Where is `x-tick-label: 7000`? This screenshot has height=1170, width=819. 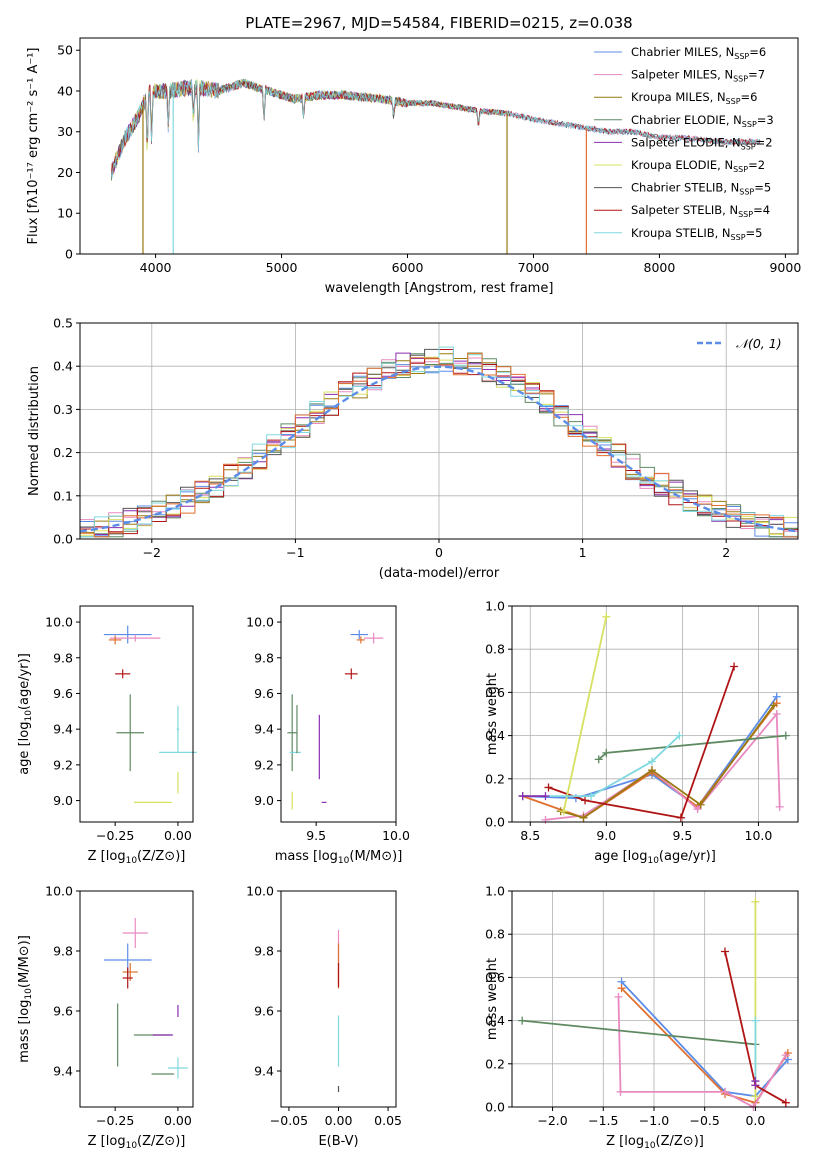
x-tick-label: 7000 is located at coordinates (534, 267).